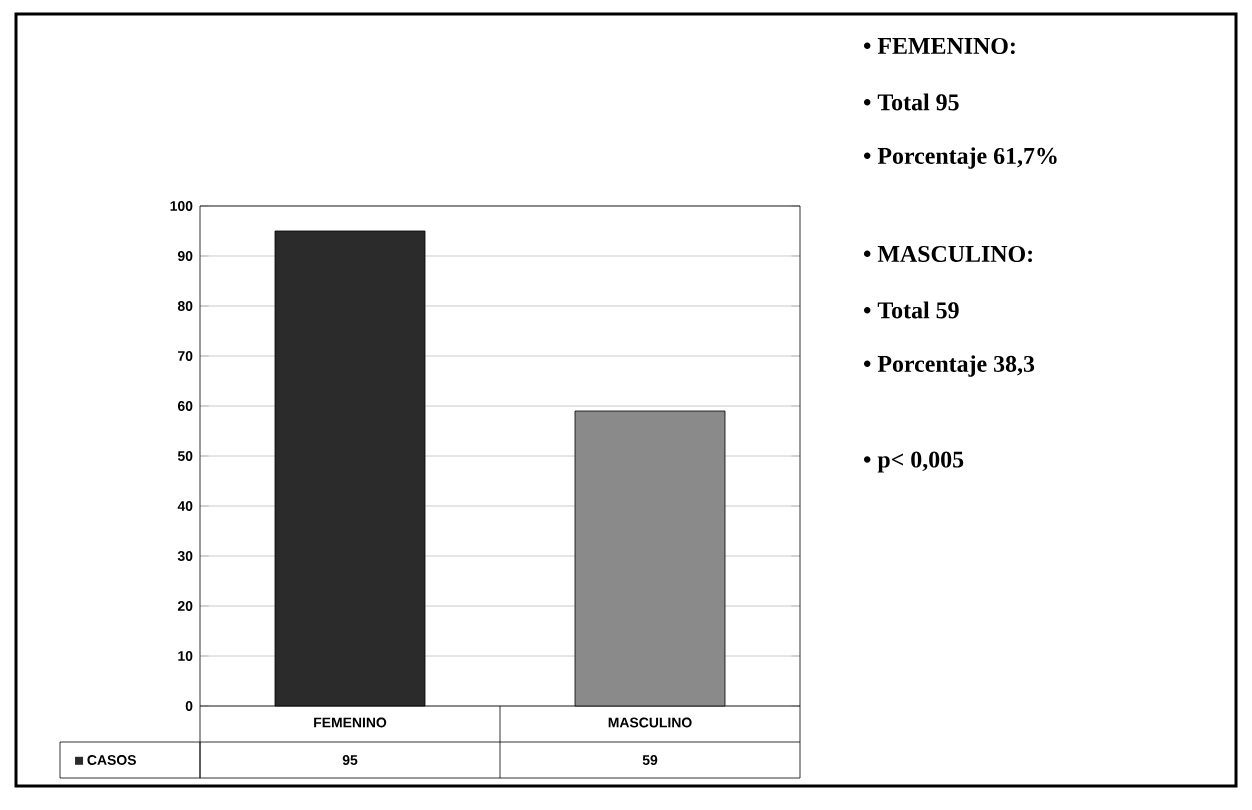  Describe the element at coordinates (960, 158) in the screenshot. I see `text: • Porcentaje 61,7%` at that location.